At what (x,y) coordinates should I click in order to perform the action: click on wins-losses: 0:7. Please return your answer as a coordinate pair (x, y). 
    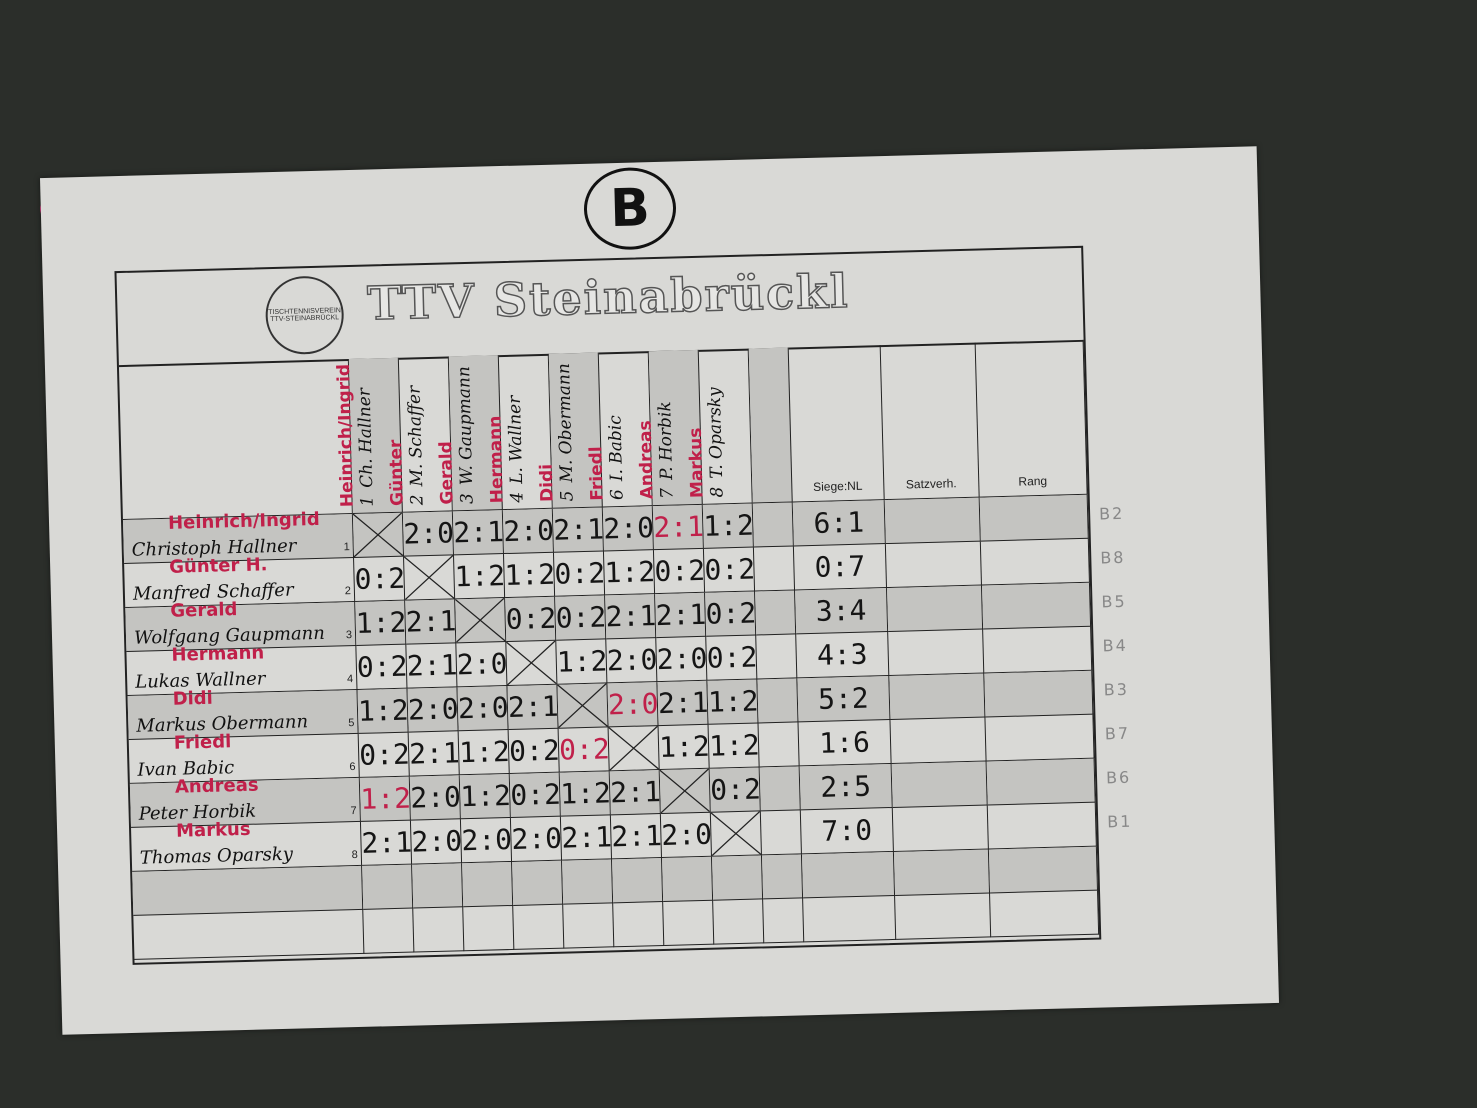
    Looking at the image, I should click on (840, 566).